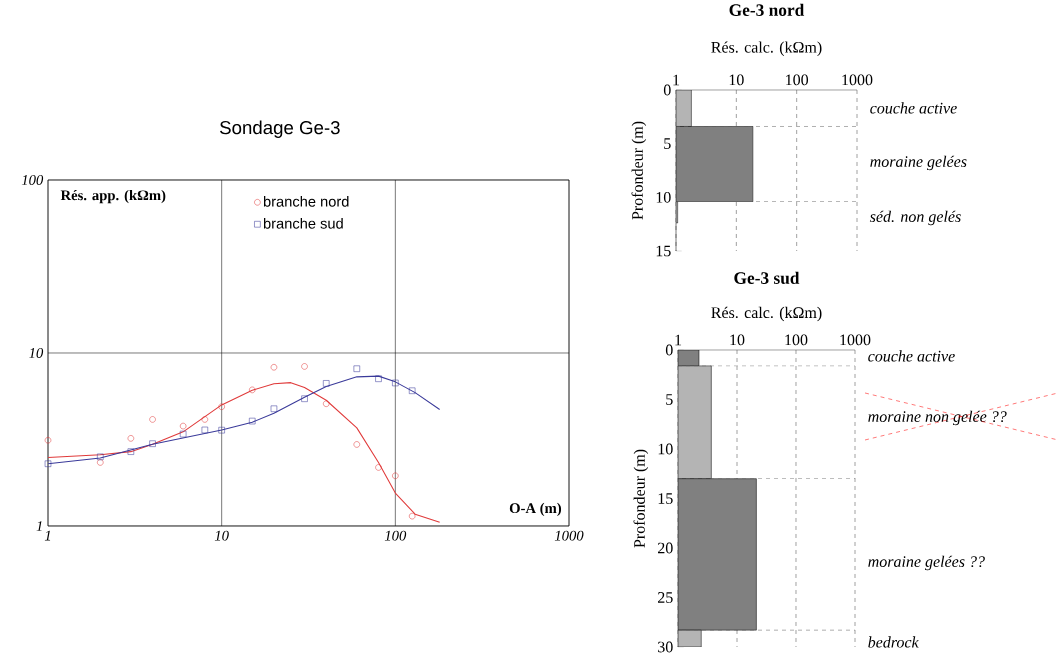 The image size is (1061, 655). What do you see at coordinates (665, 647) in the screenshot?
I see `y-tick-label: 30` at bounding box center [665, 647].